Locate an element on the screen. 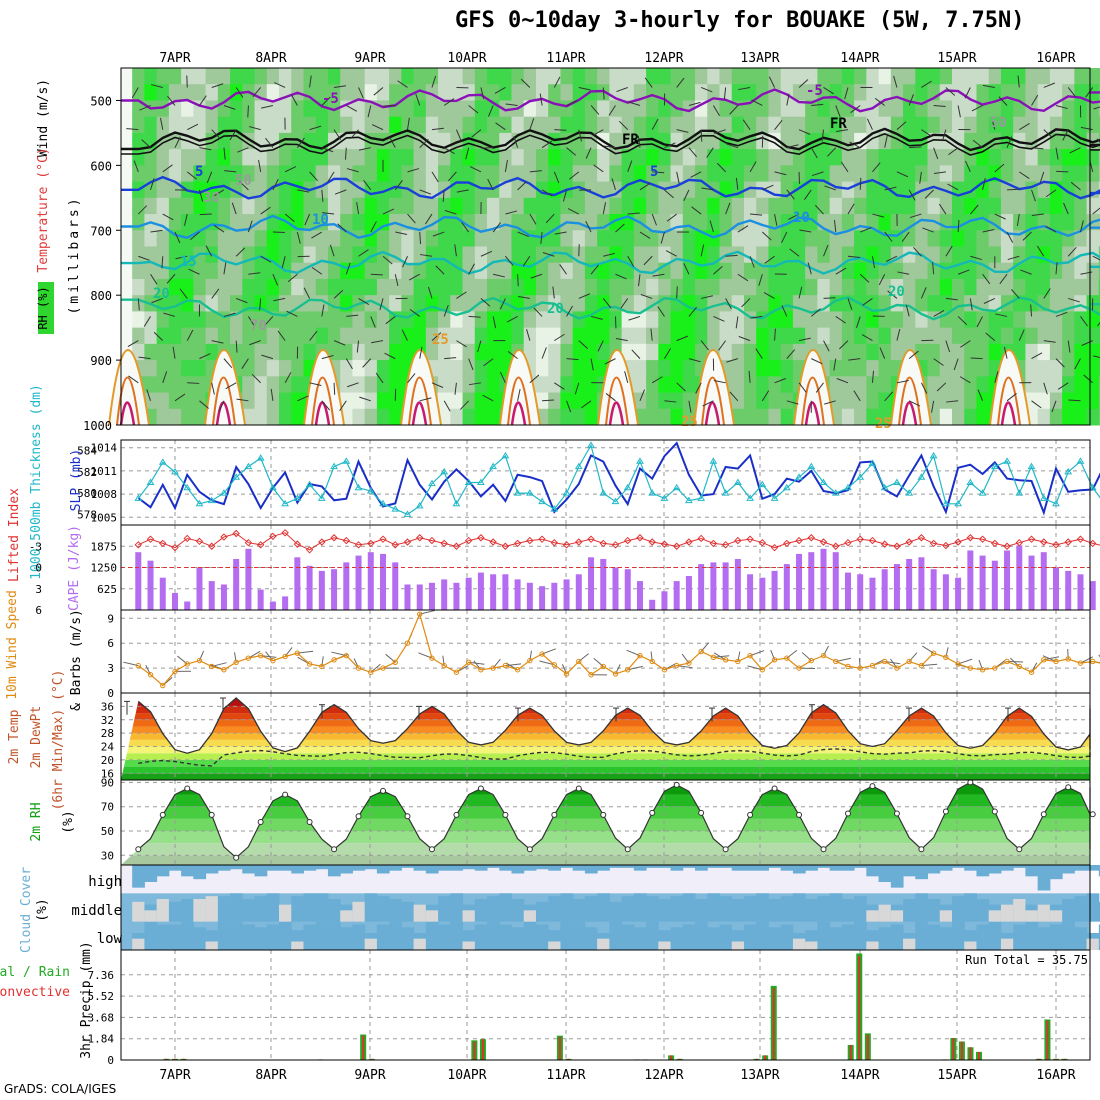  cloud-gap-low is located at coordinates (970, 945).